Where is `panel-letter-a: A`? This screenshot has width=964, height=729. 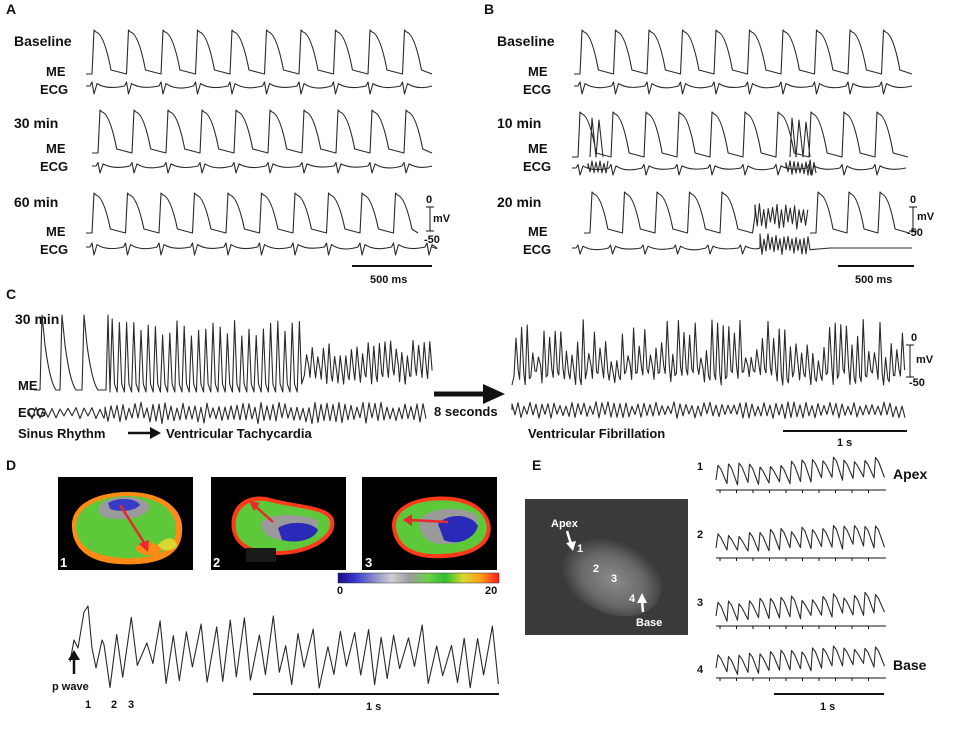 panel-letter-a: A is located at coordinates (11, 9).